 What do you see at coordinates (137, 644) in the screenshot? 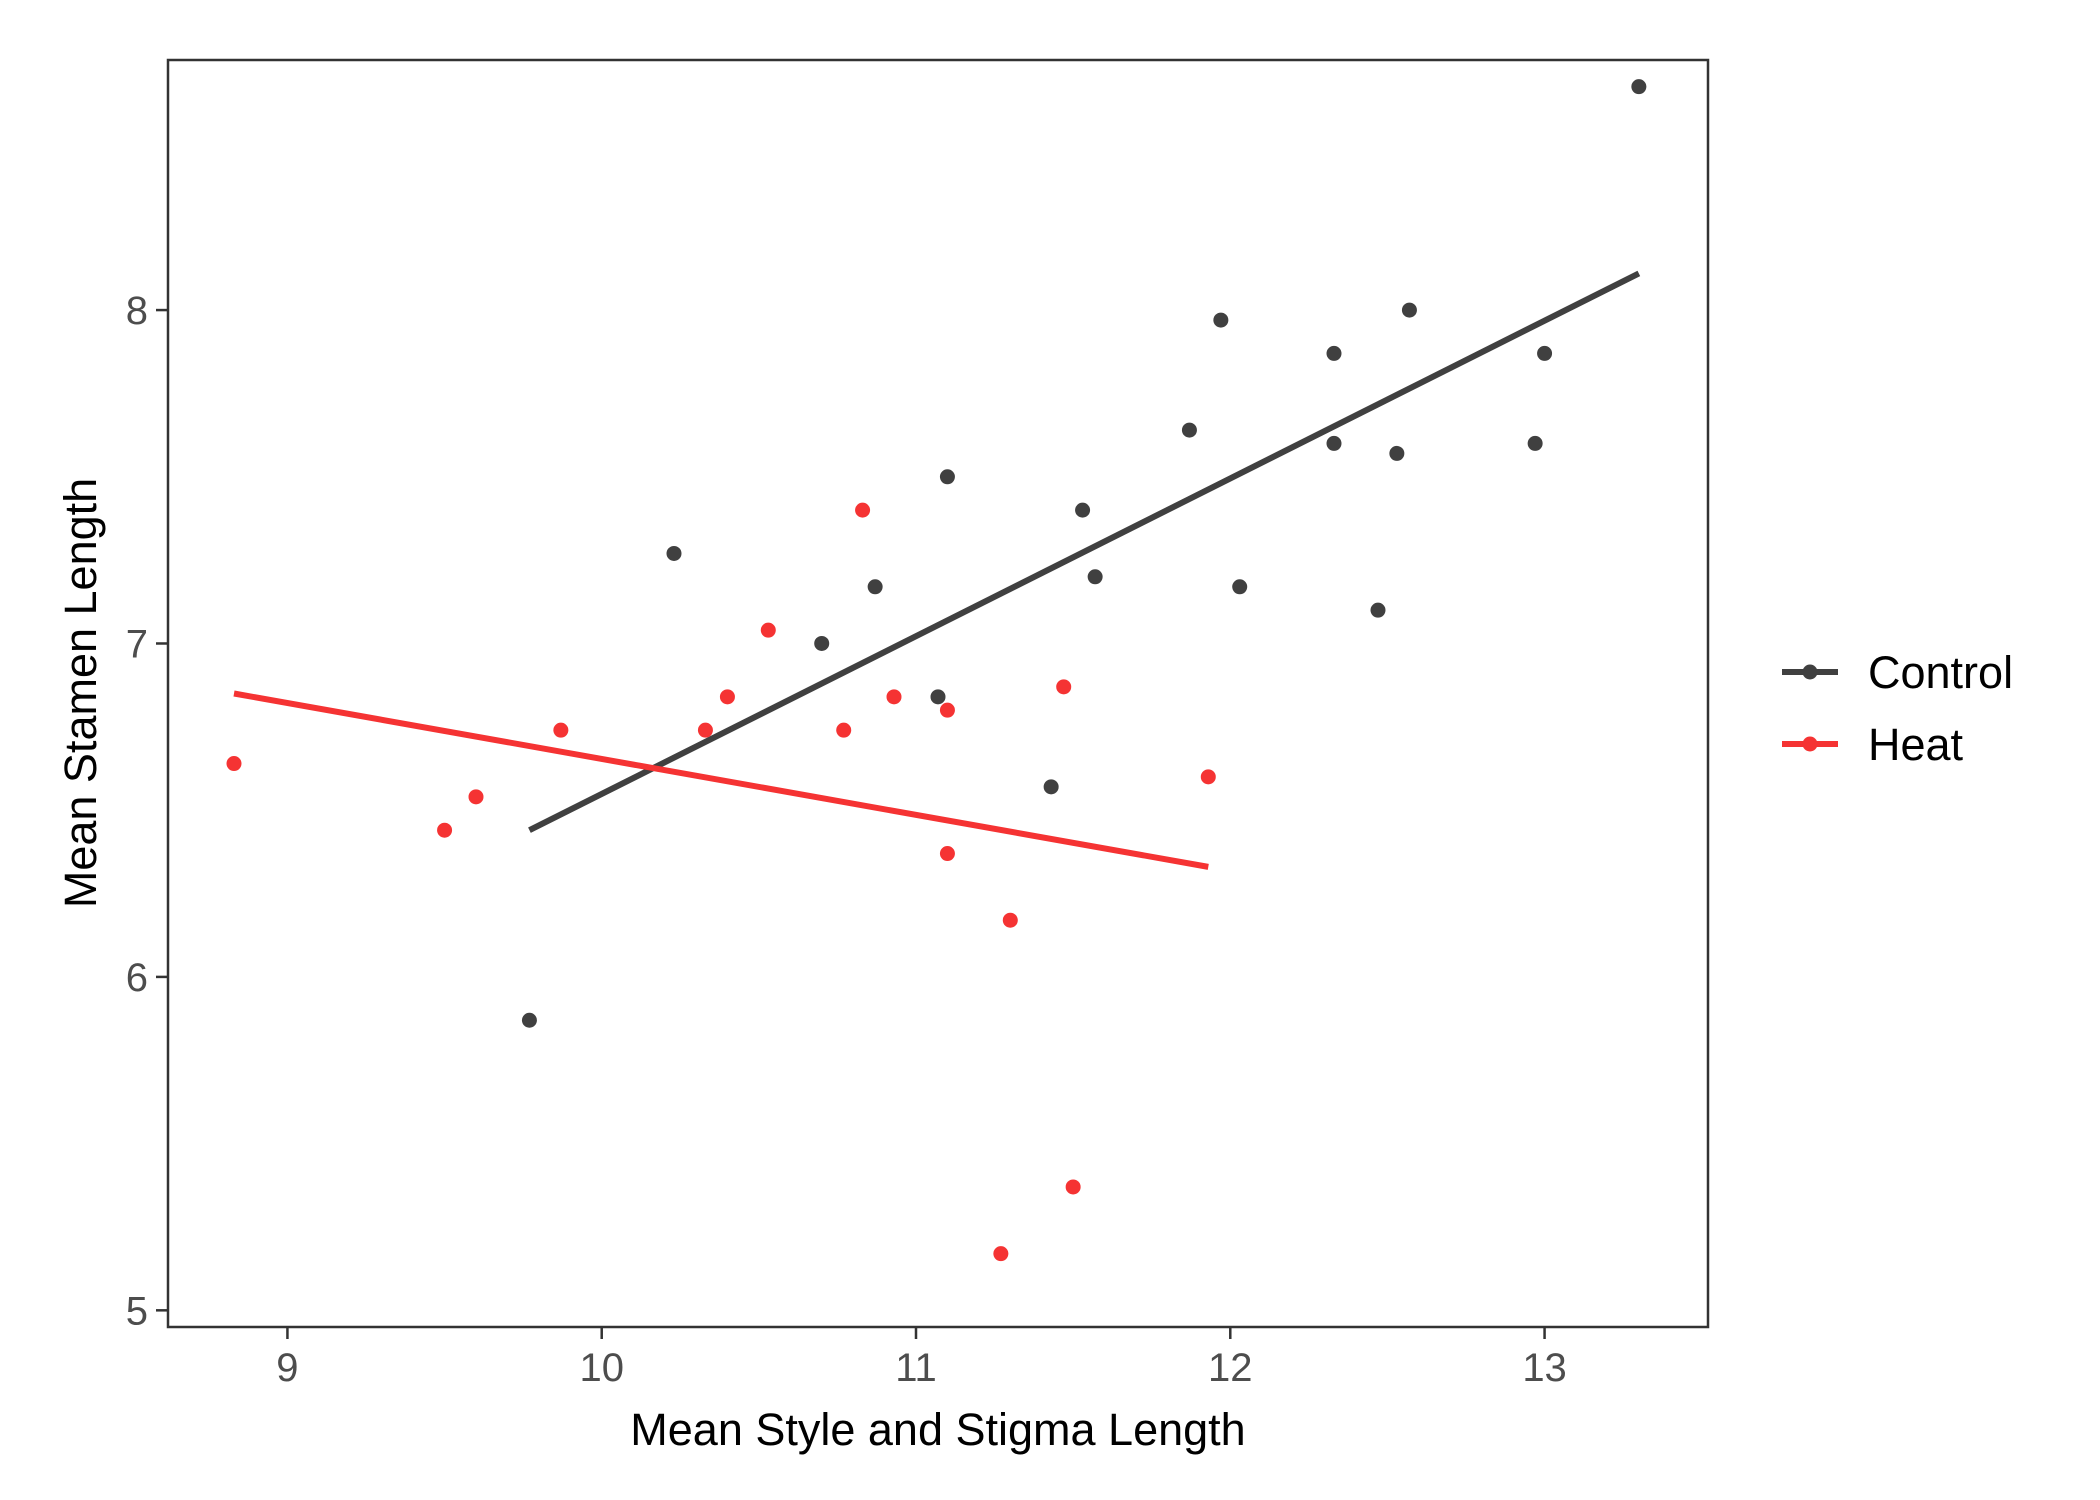
I see `y-tick-label: 7` at bounding box center [137, 644].